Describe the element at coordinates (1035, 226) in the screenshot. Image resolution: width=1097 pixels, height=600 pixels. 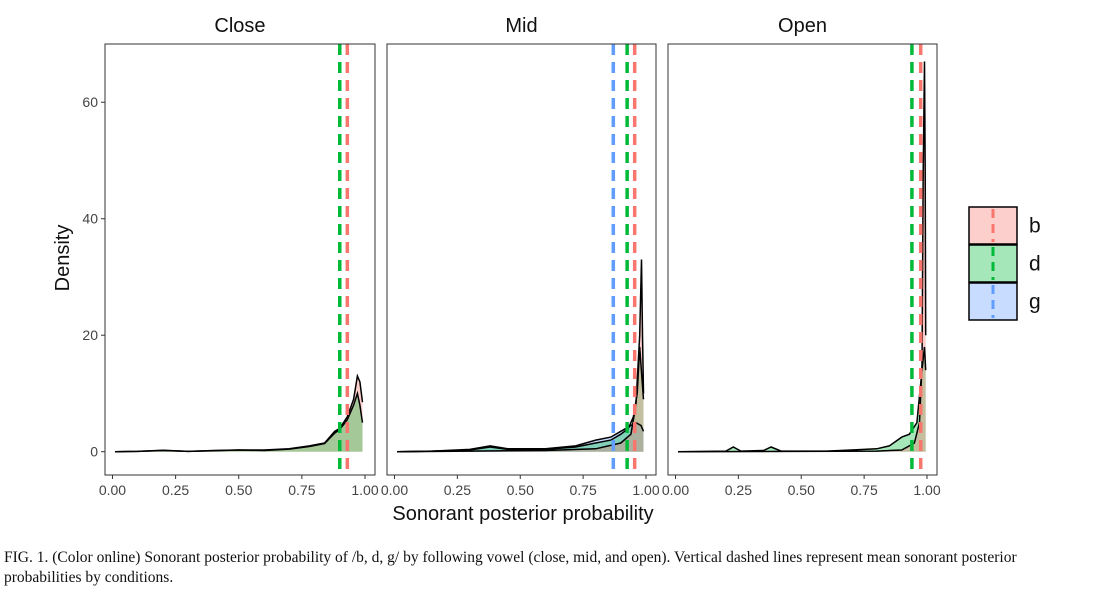
I see `legend-label: b` at that location.